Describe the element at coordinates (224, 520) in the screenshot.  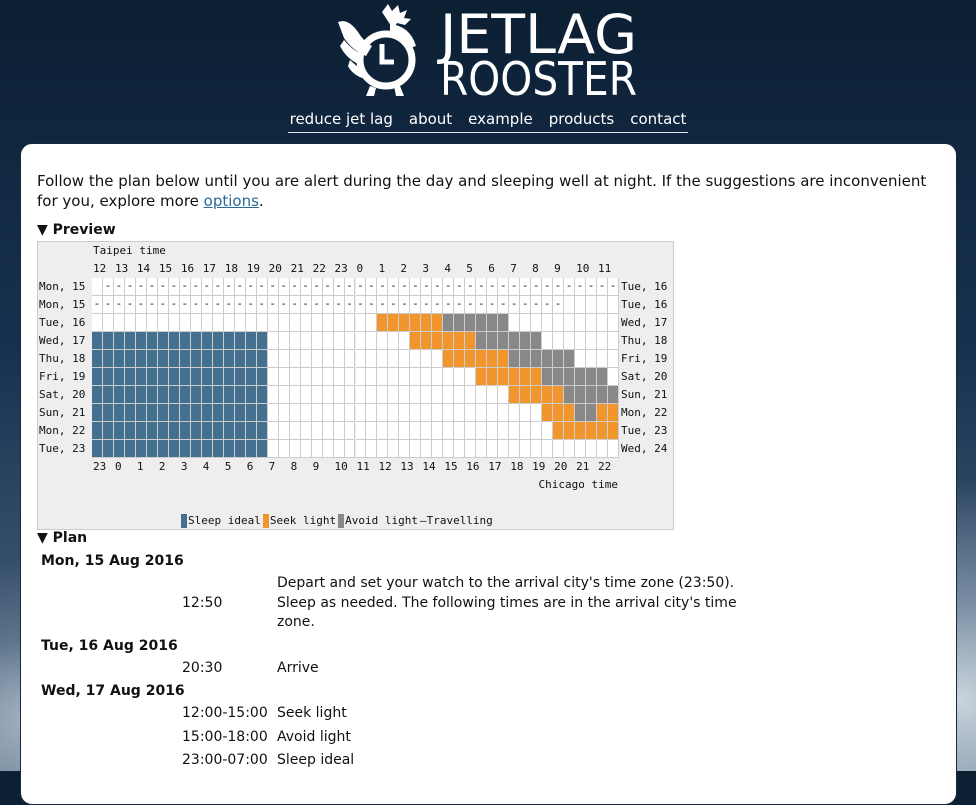
I see `legend-label: Sleep ideal` at that location.